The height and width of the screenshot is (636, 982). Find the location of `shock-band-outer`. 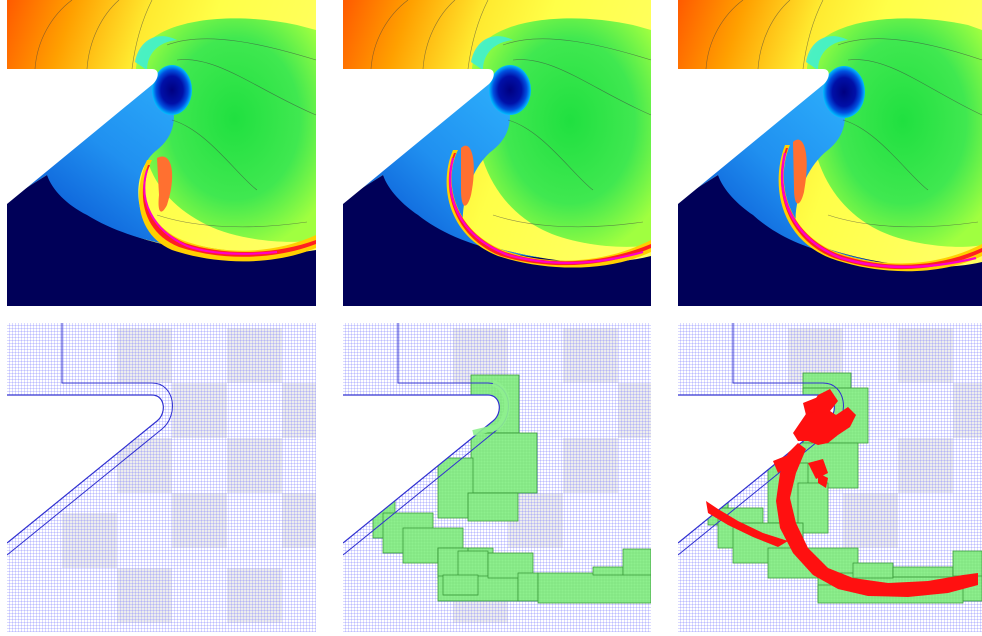

shock-band-outer is located at coordinates (227, 211).